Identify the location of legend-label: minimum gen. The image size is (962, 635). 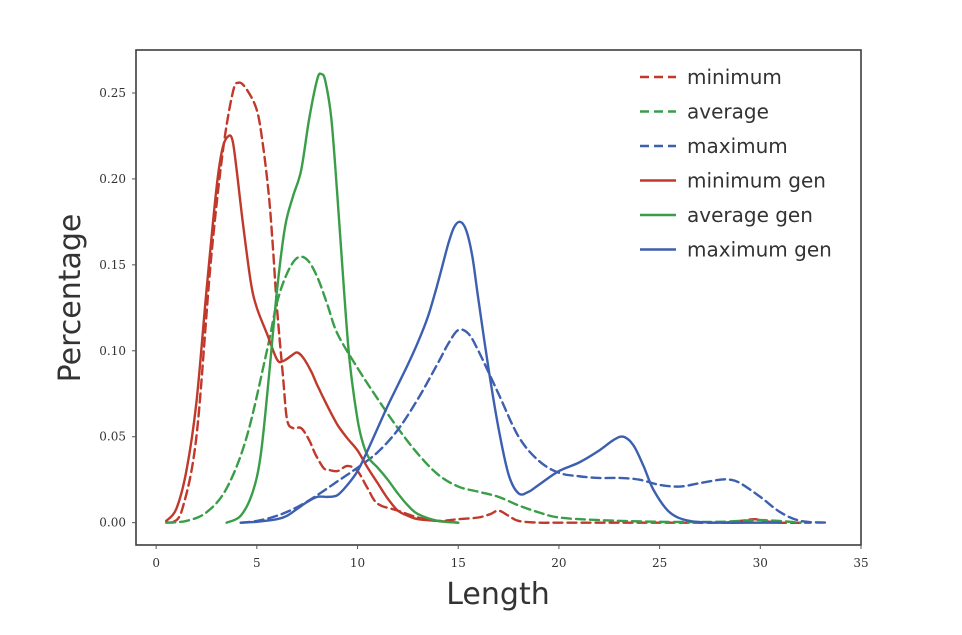
(756, 181).